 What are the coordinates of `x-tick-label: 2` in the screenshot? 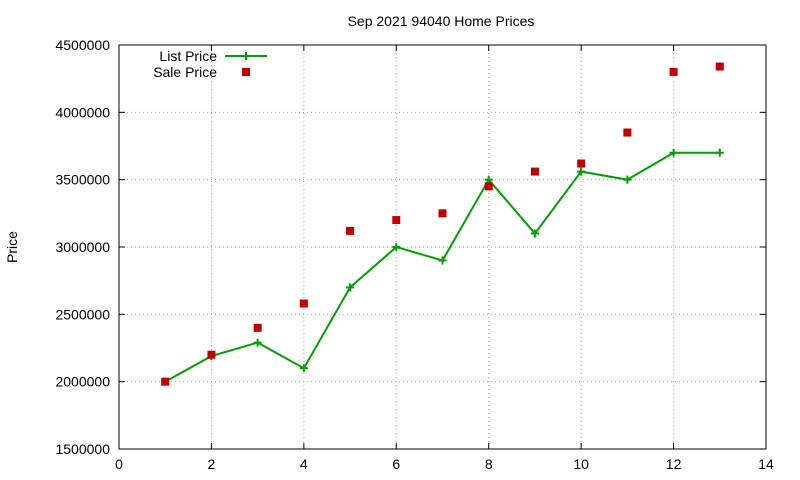 It's located at (212, 464).